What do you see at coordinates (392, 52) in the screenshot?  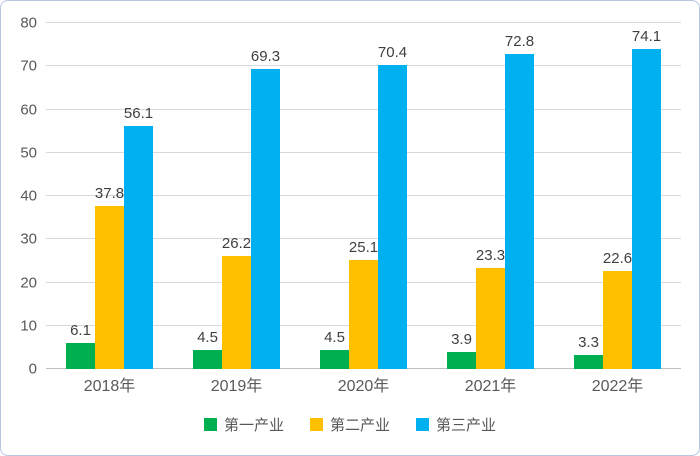 I see `data-label: 70.4` at bounding box center [392, 52].